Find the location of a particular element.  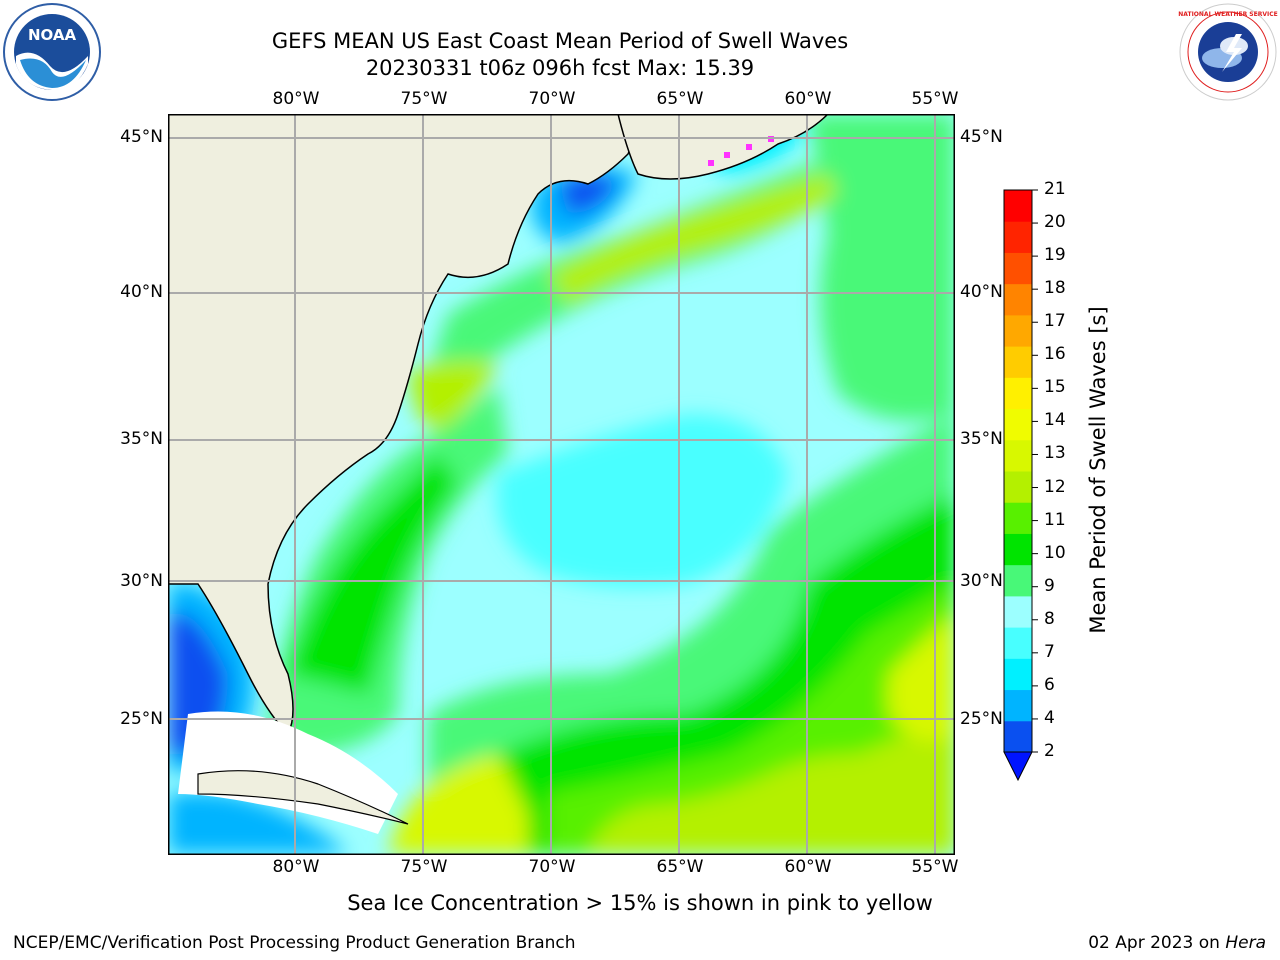

lat-label-right: 40°N is located at coordinates (981, 292).